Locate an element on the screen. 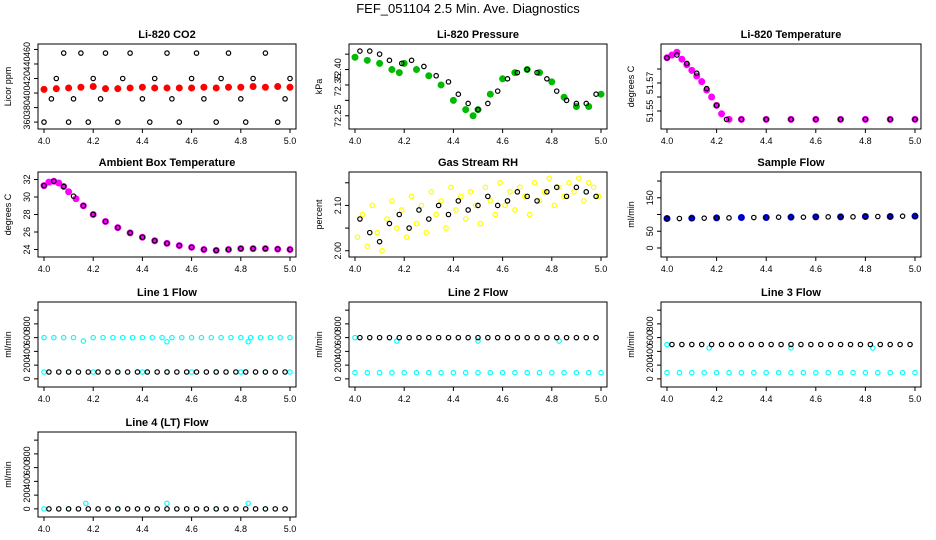 The height and width of the screenshot is (540, 936). y-tick-label: 32 is located at coordinates (27, 179).